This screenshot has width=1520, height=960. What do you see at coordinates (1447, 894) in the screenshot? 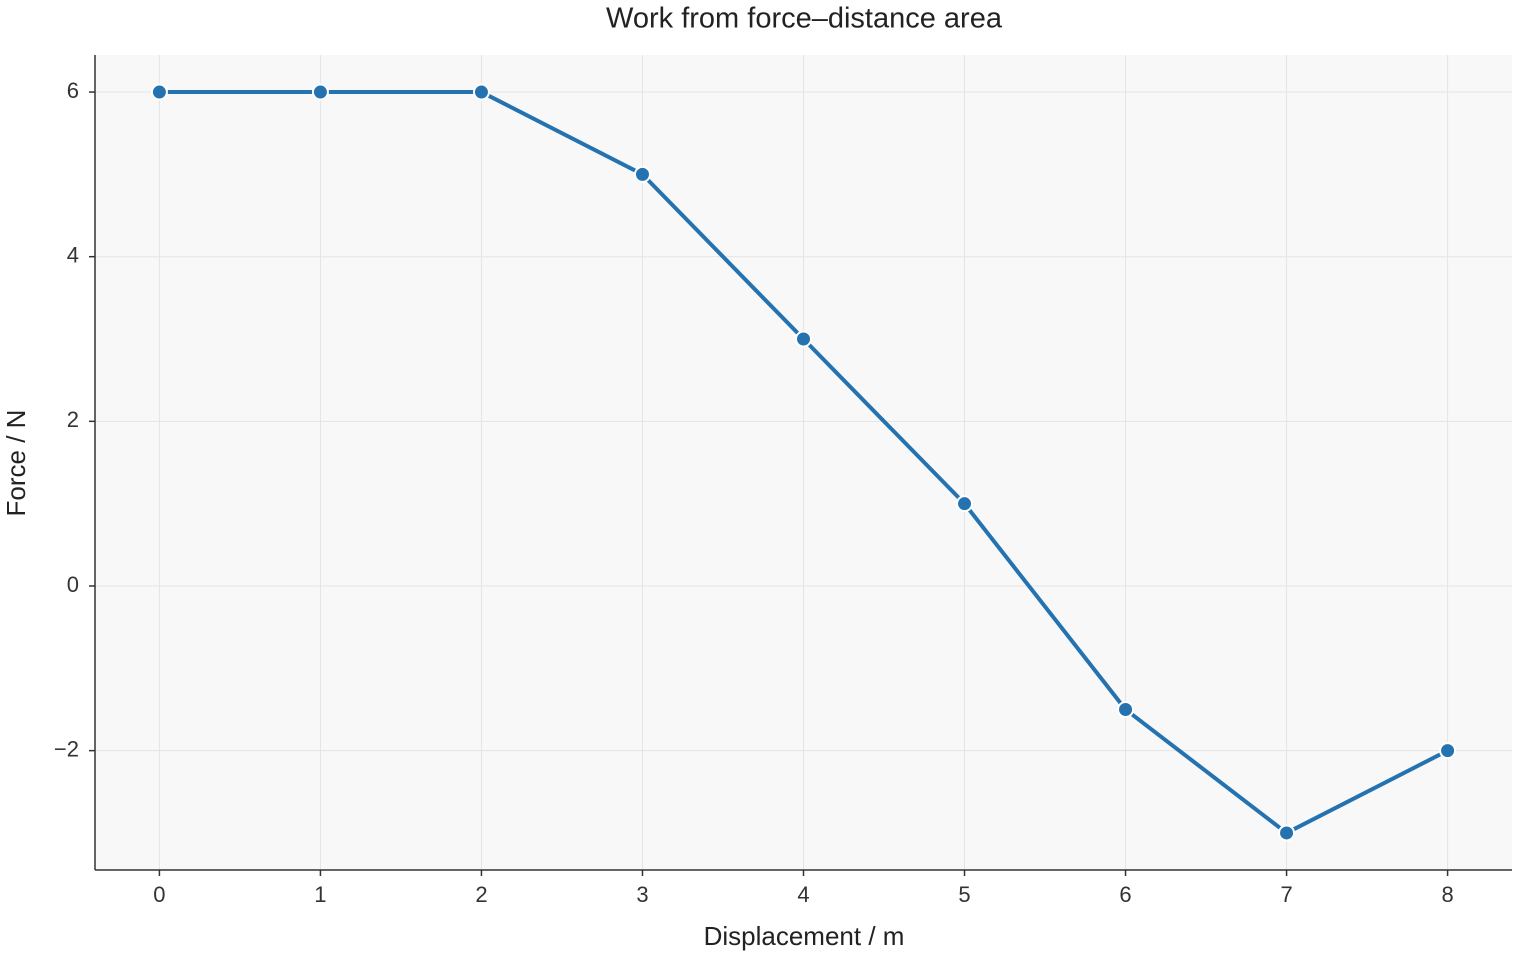
I see `x-tick-label: 8` at bounding box center [1447, 894].